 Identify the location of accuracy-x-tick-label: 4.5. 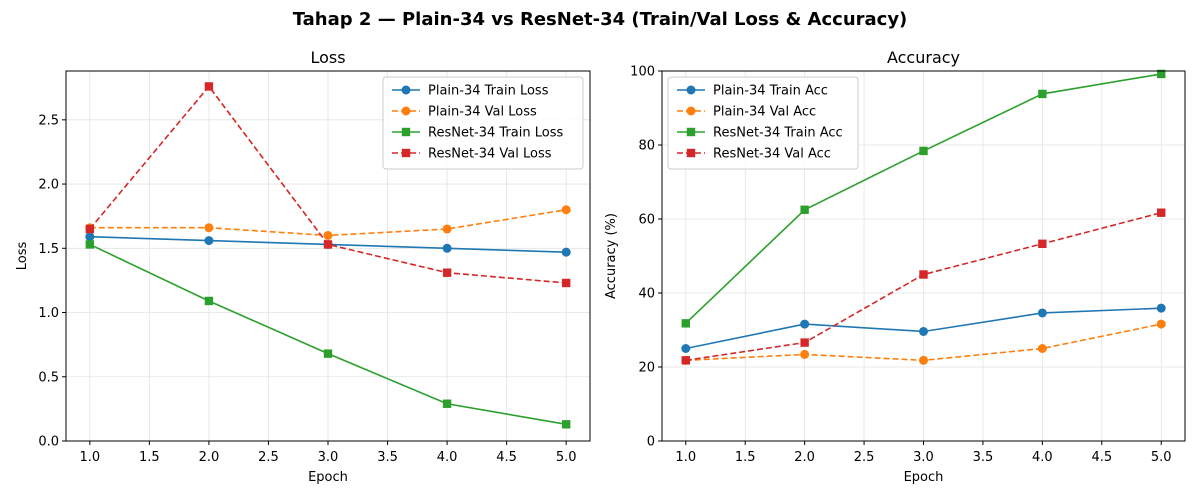
(1101, 457).